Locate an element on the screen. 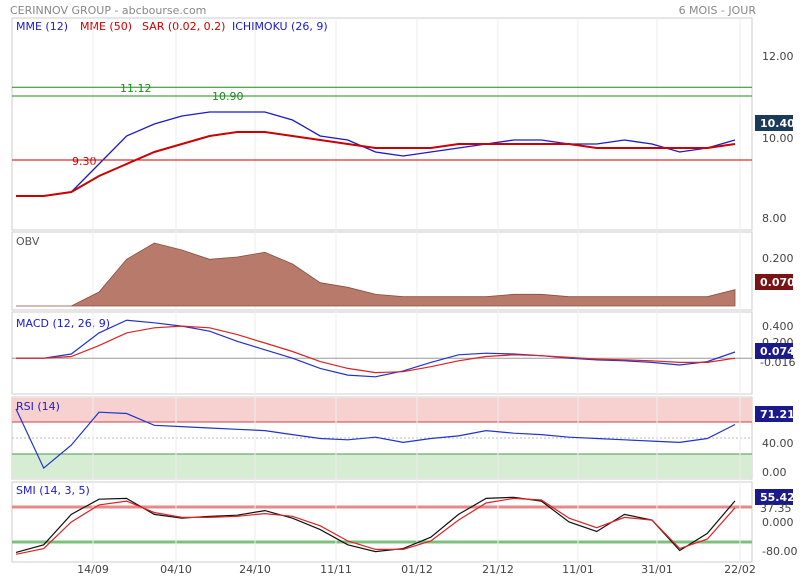 This screenshot has height=580, width=800. rsi-panel: RSI (14) 40.00 0.00 71.21 is located at coordinates (403, 438).